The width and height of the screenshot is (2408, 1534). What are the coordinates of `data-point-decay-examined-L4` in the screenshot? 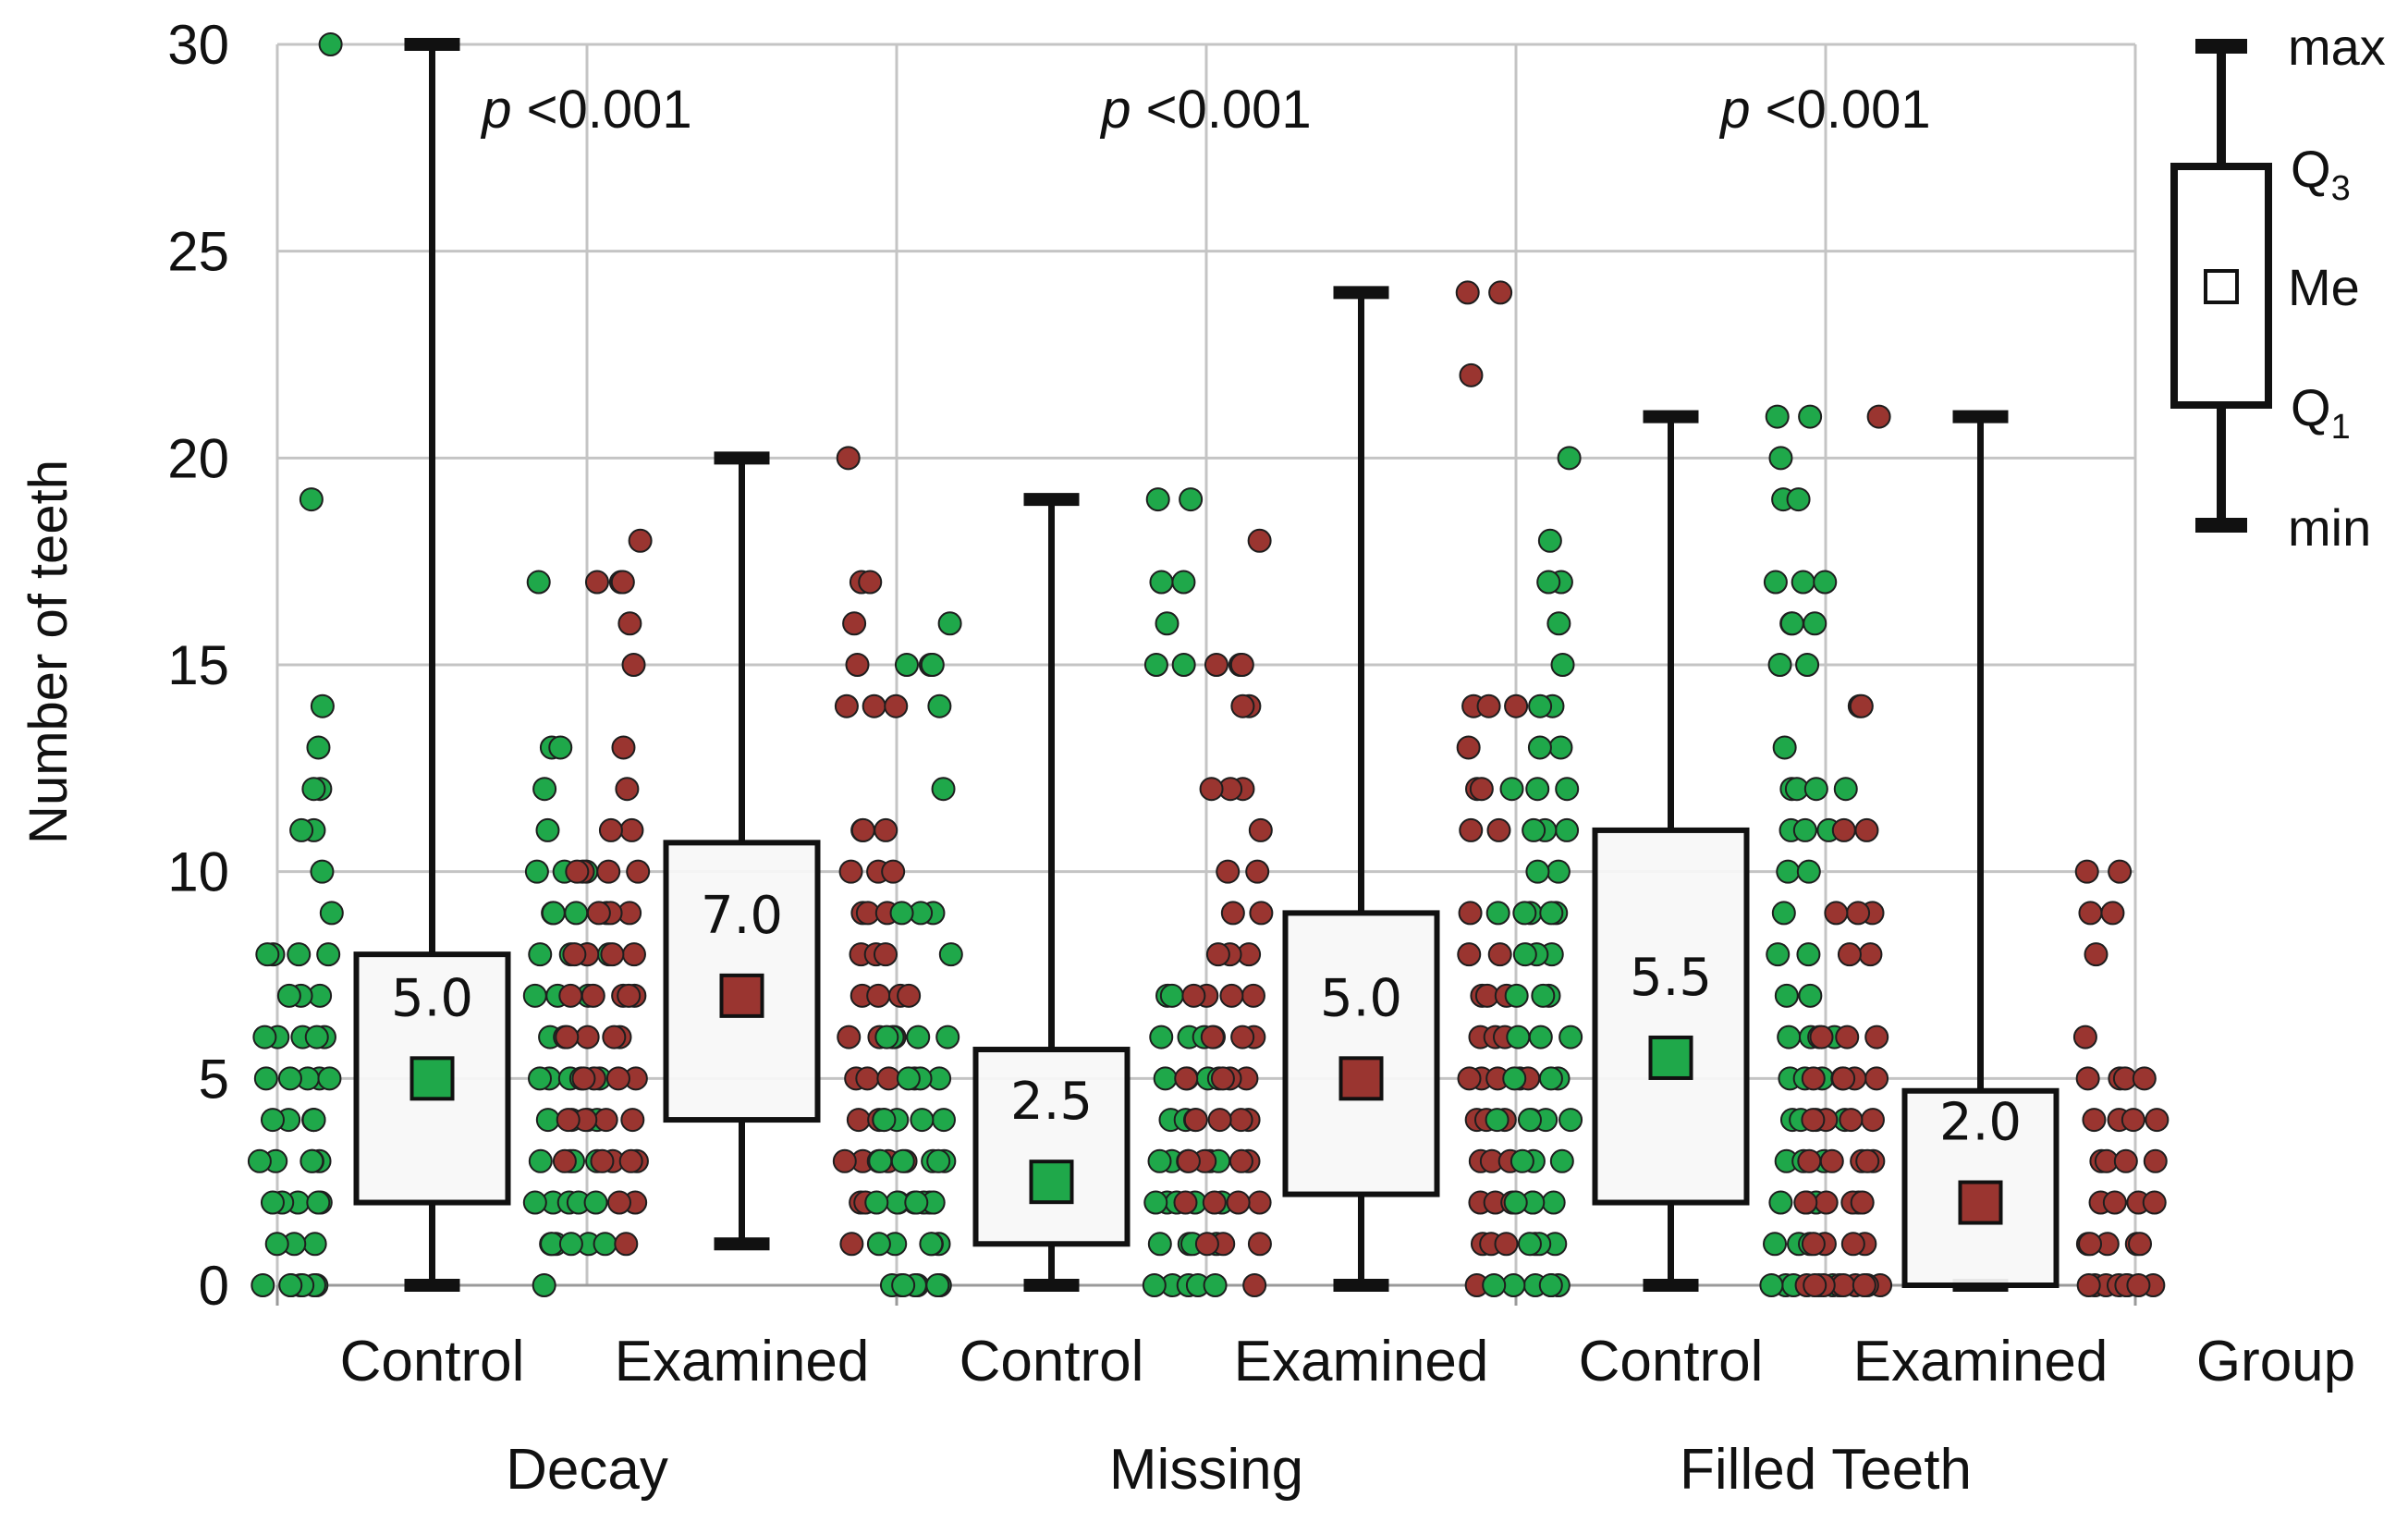 It's located at (629, 623).